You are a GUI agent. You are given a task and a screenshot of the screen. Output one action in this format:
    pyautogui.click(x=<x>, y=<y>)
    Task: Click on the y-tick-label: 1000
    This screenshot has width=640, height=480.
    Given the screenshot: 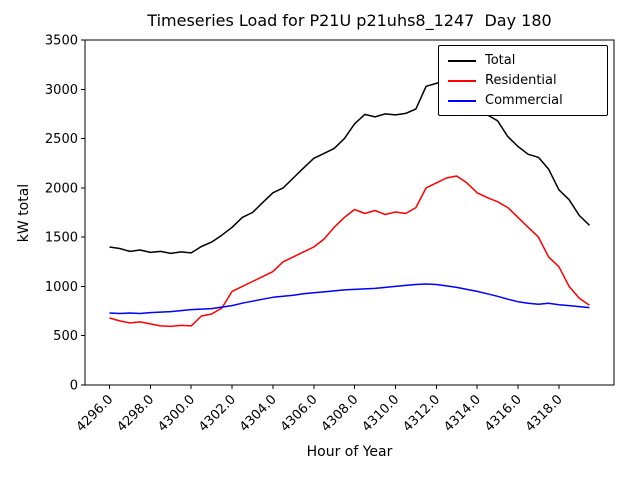 What is the action you would take?
    pyautogui.click(x=61, y=287)
    